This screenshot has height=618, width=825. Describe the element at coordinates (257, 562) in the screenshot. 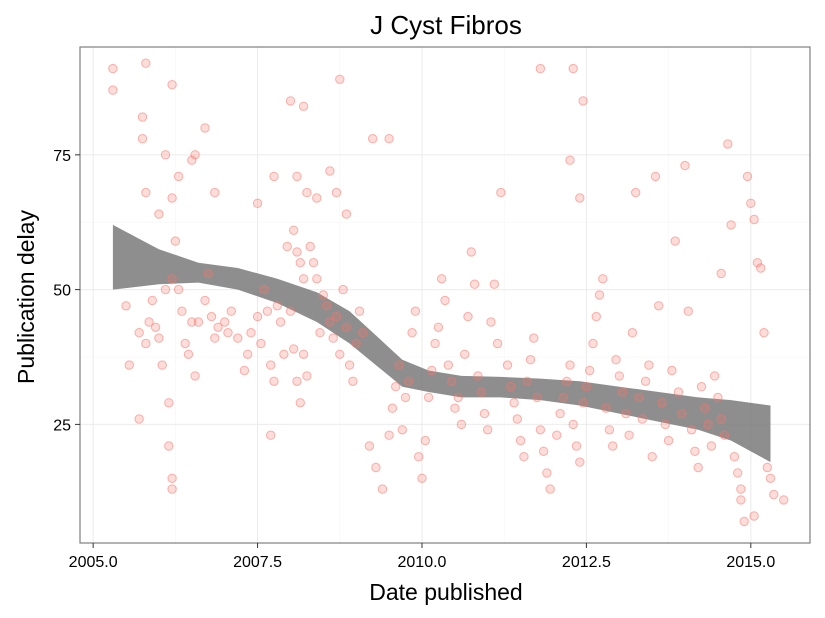

I see `x-tick-label: 2007.5` at that location.